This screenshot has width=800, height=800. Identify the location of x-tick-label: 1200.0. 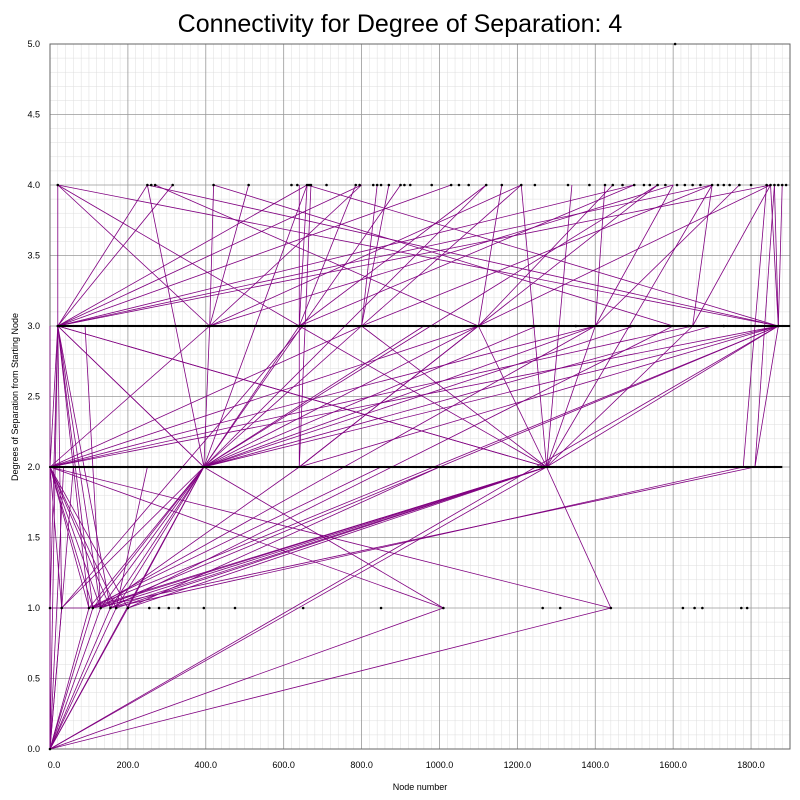
(518, 765).